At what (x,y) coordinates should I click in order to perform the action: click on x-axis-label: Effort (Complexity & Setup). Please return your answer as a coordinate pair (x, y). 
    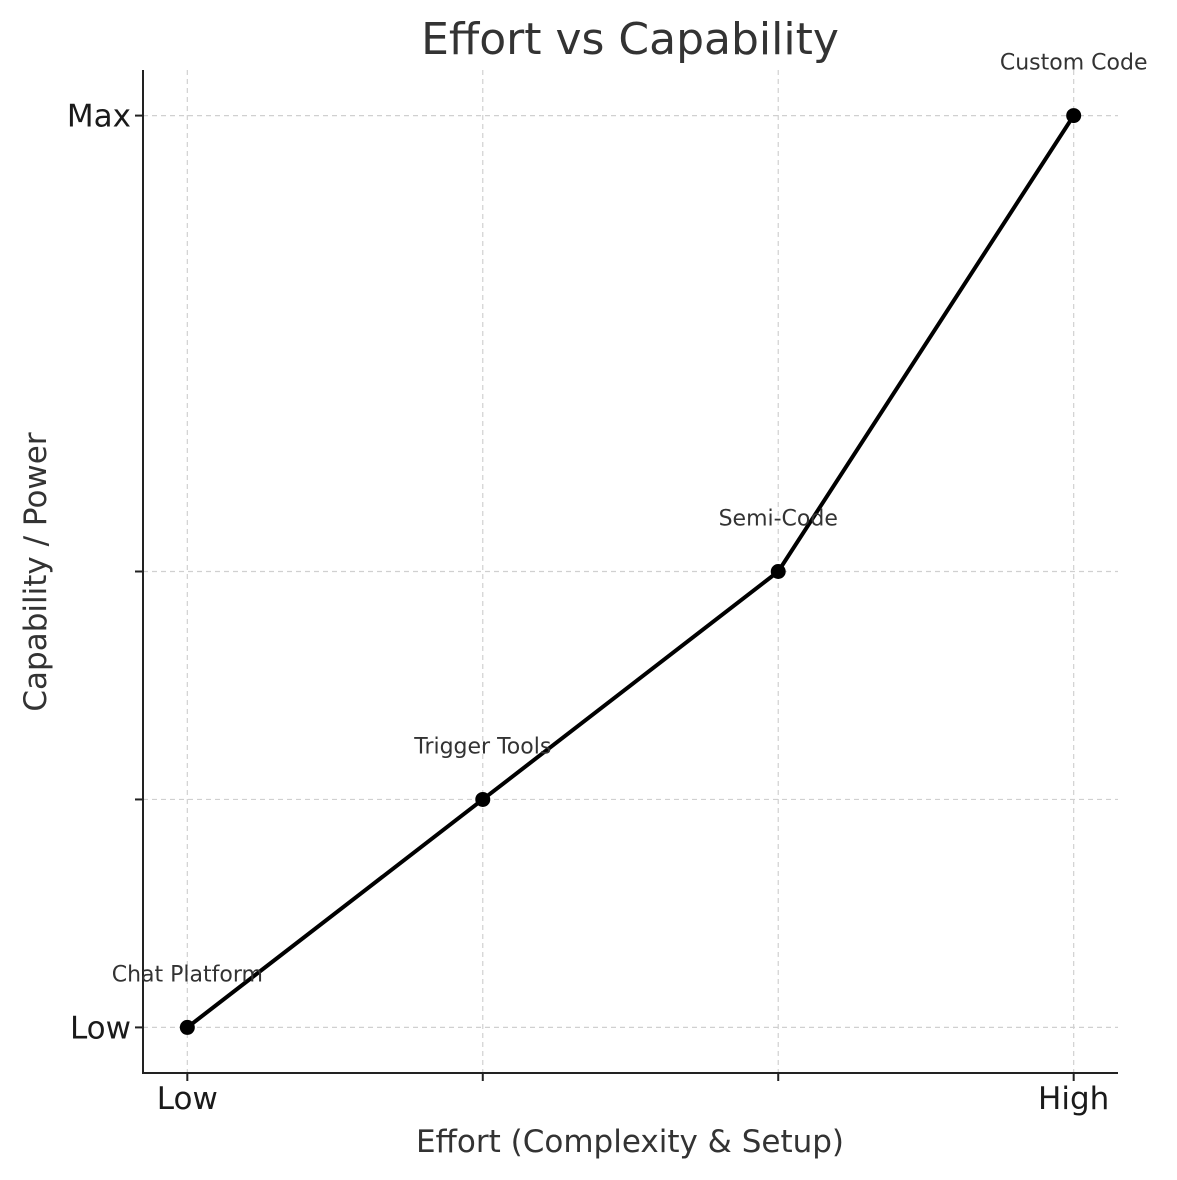
    Looking at the image, I should click on (630, 1142).